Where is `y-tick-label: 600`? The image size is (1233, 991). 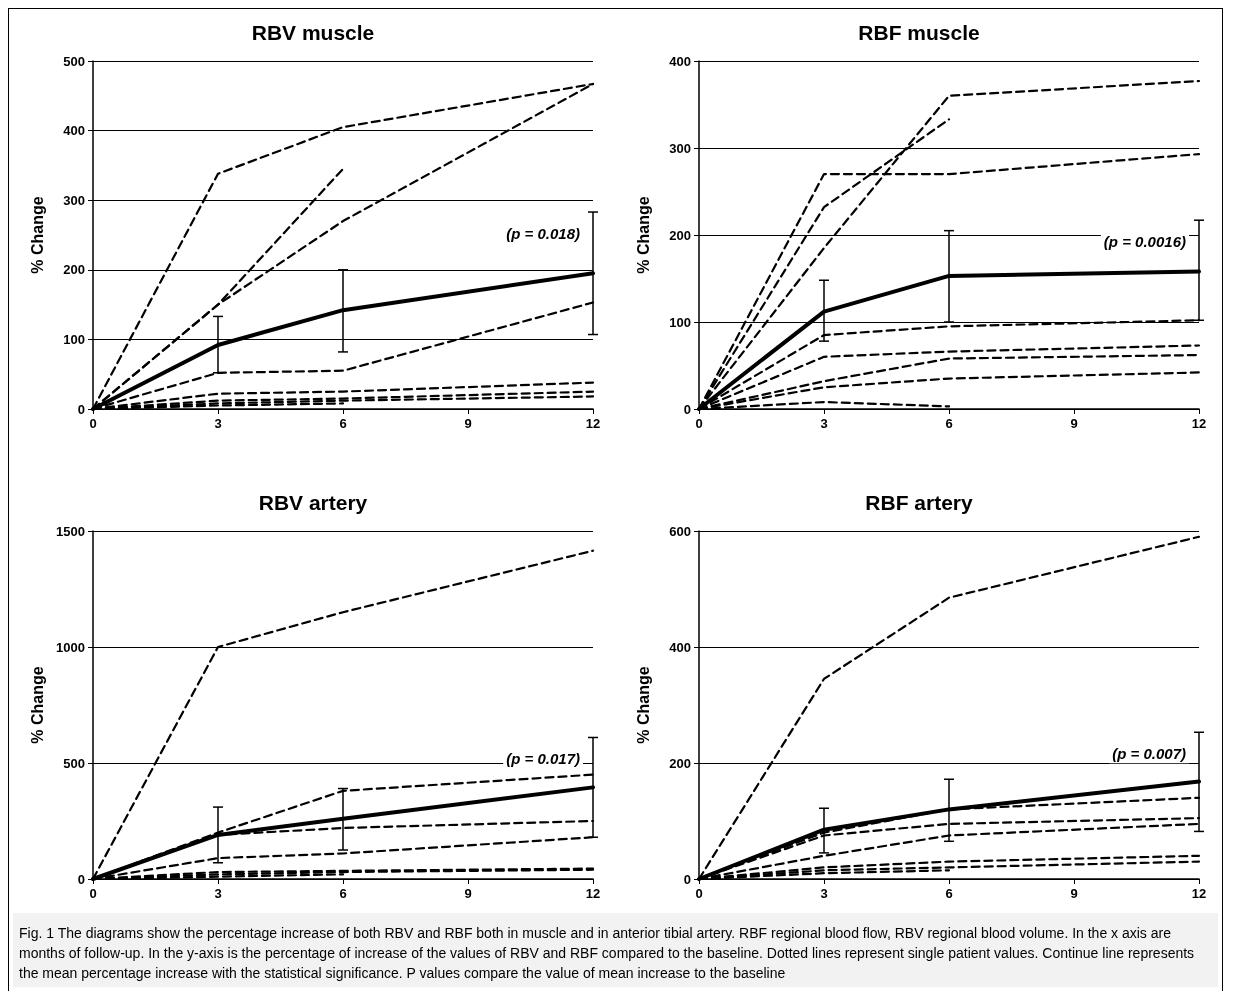
y-tick-label: 600 is located at coordinates (680, 531).